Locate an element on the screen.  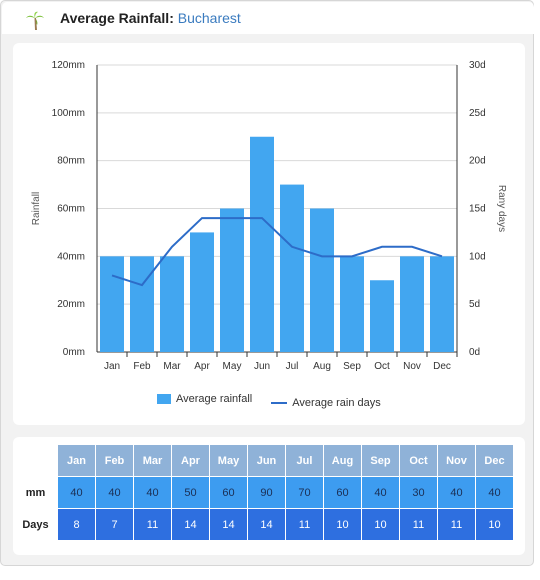
table-cell-mm: 30 is located at coordinates (419, 493).